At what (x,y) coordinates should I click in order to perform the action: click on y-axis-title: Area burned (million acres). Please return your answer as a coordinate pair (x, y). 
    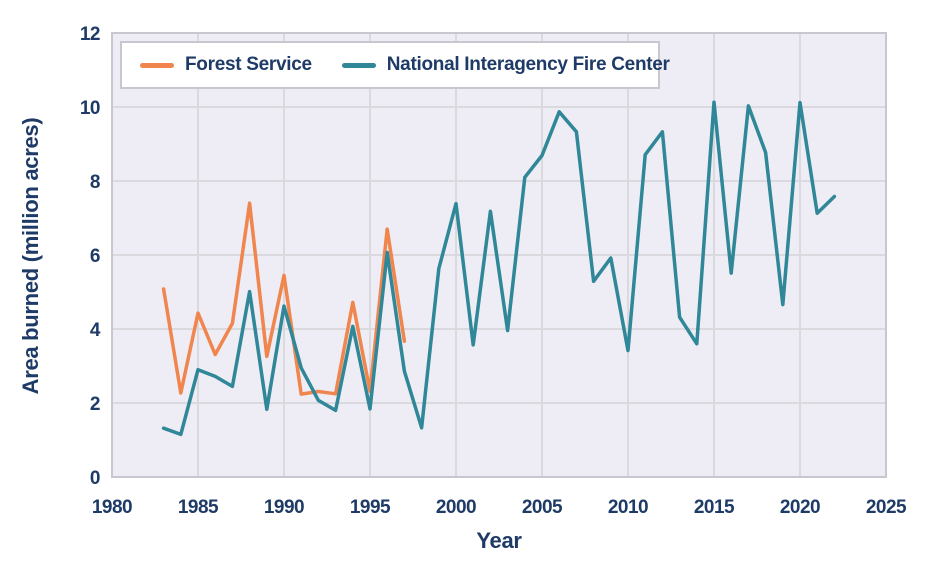
    Looking at the image, I should click on (30, 256).